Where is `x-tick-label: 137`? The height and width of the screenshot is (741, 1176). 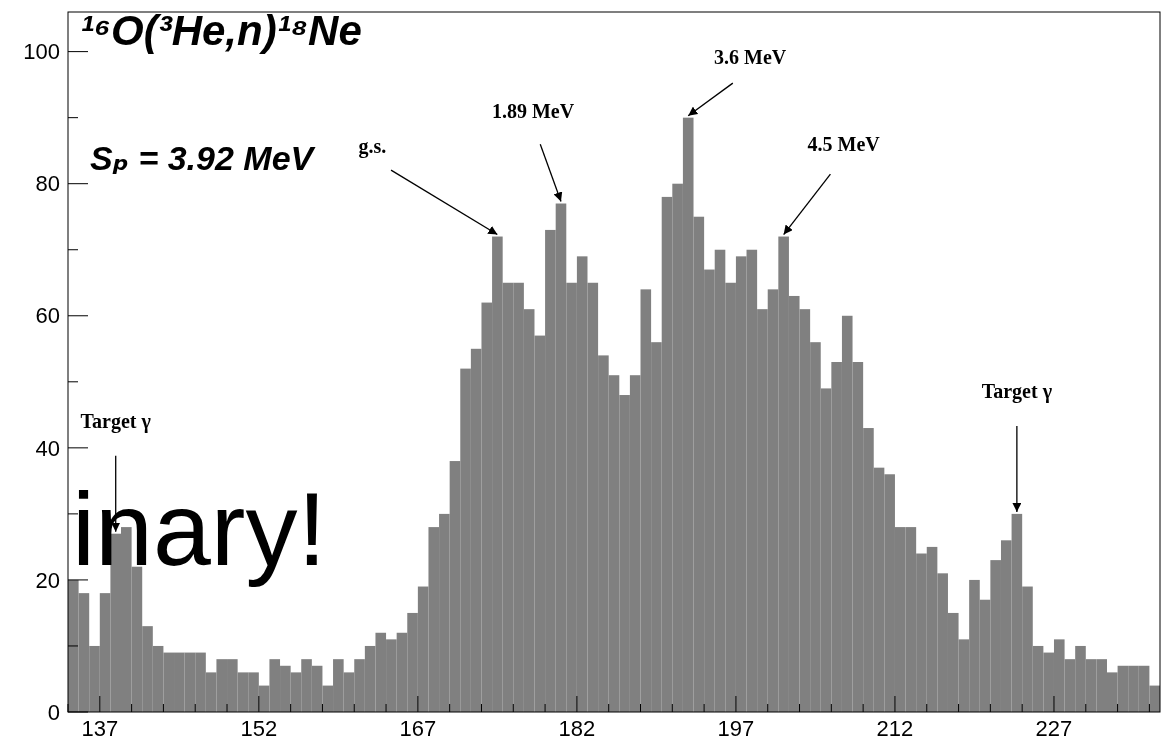
x-tick-label: 137 is located at coordinates (100, 728).